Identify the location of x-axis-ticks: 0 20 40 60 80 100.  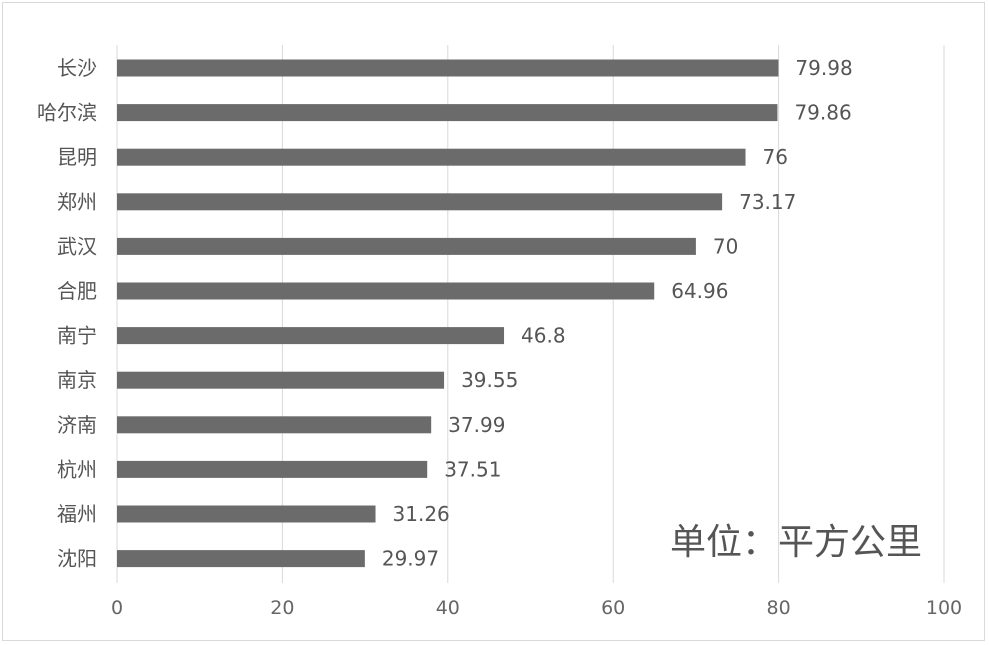
(536, 608).